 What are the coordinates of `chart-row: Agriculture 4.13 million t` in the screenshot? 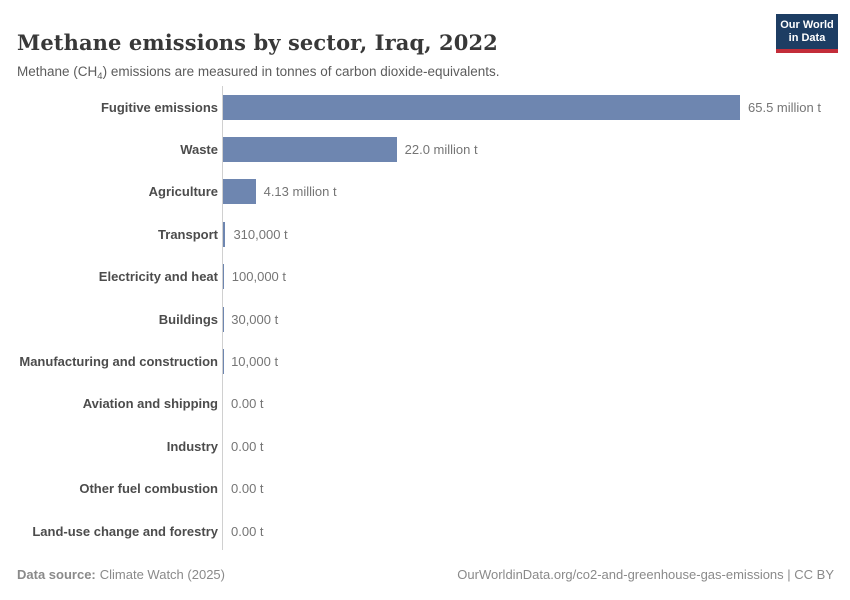 It's located at (425, 192).